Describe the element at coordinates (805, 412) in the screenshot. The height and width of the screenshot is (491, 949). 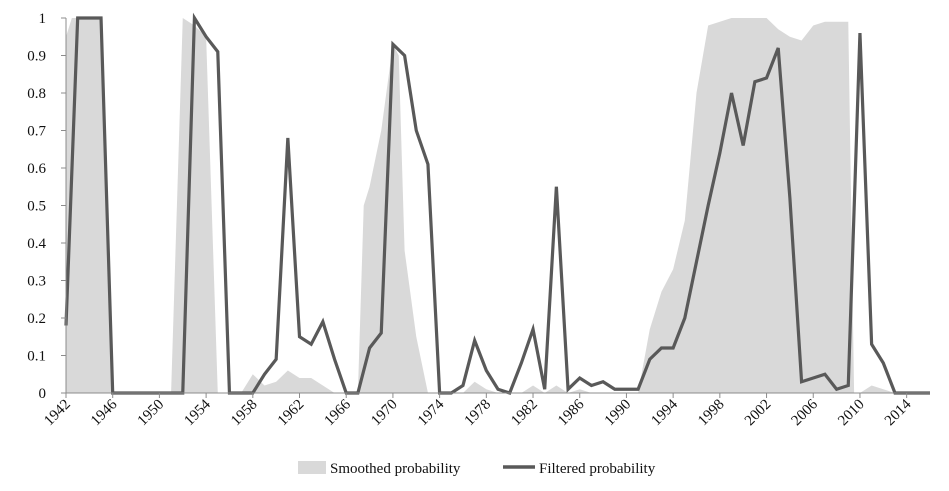
I see `x-tick-label: 2006` at that location.